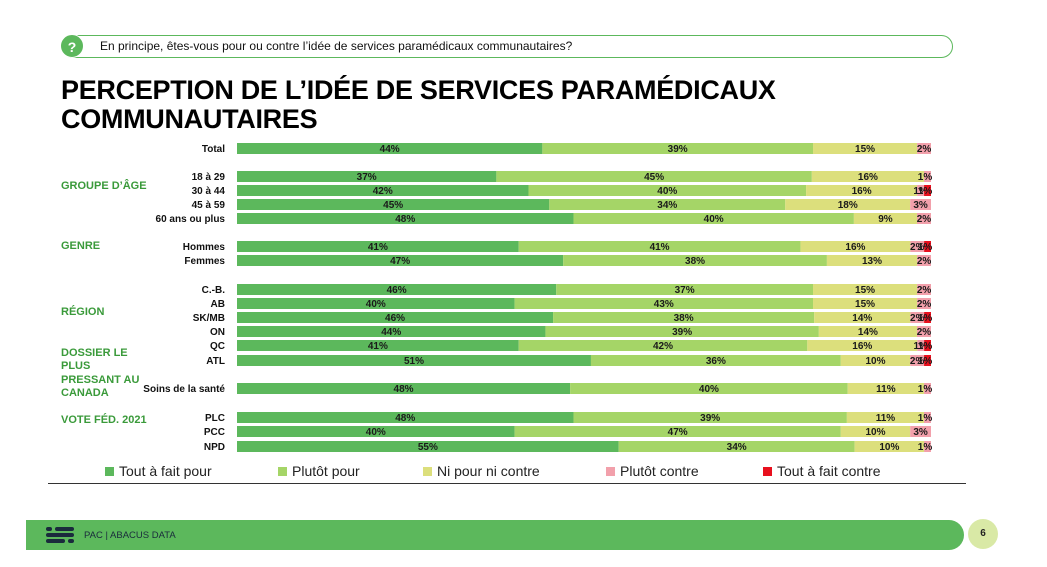 The width and height of the screenshot is (1047, 567). Describe the element at coordinates (204, 261) in the screenshot. I see `row-label: Femmes` at that location.